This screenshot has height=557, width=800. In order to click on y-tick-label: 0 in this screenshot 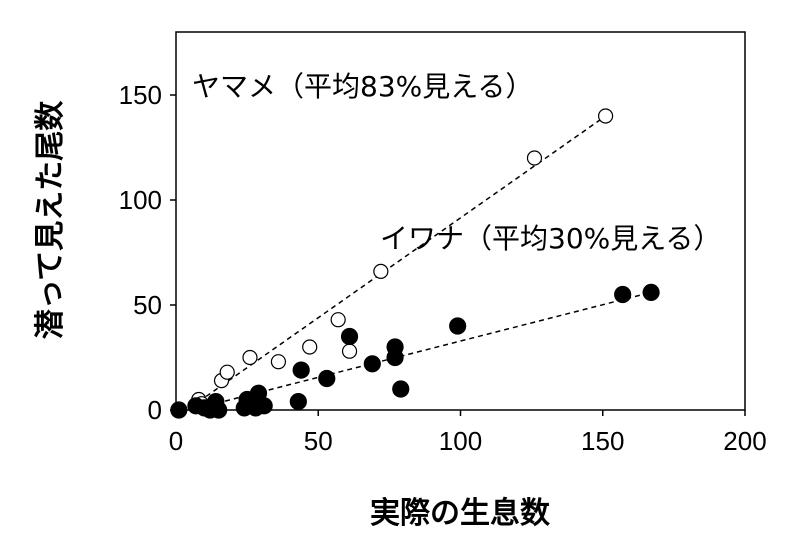, I will do `click(155, 410)`.